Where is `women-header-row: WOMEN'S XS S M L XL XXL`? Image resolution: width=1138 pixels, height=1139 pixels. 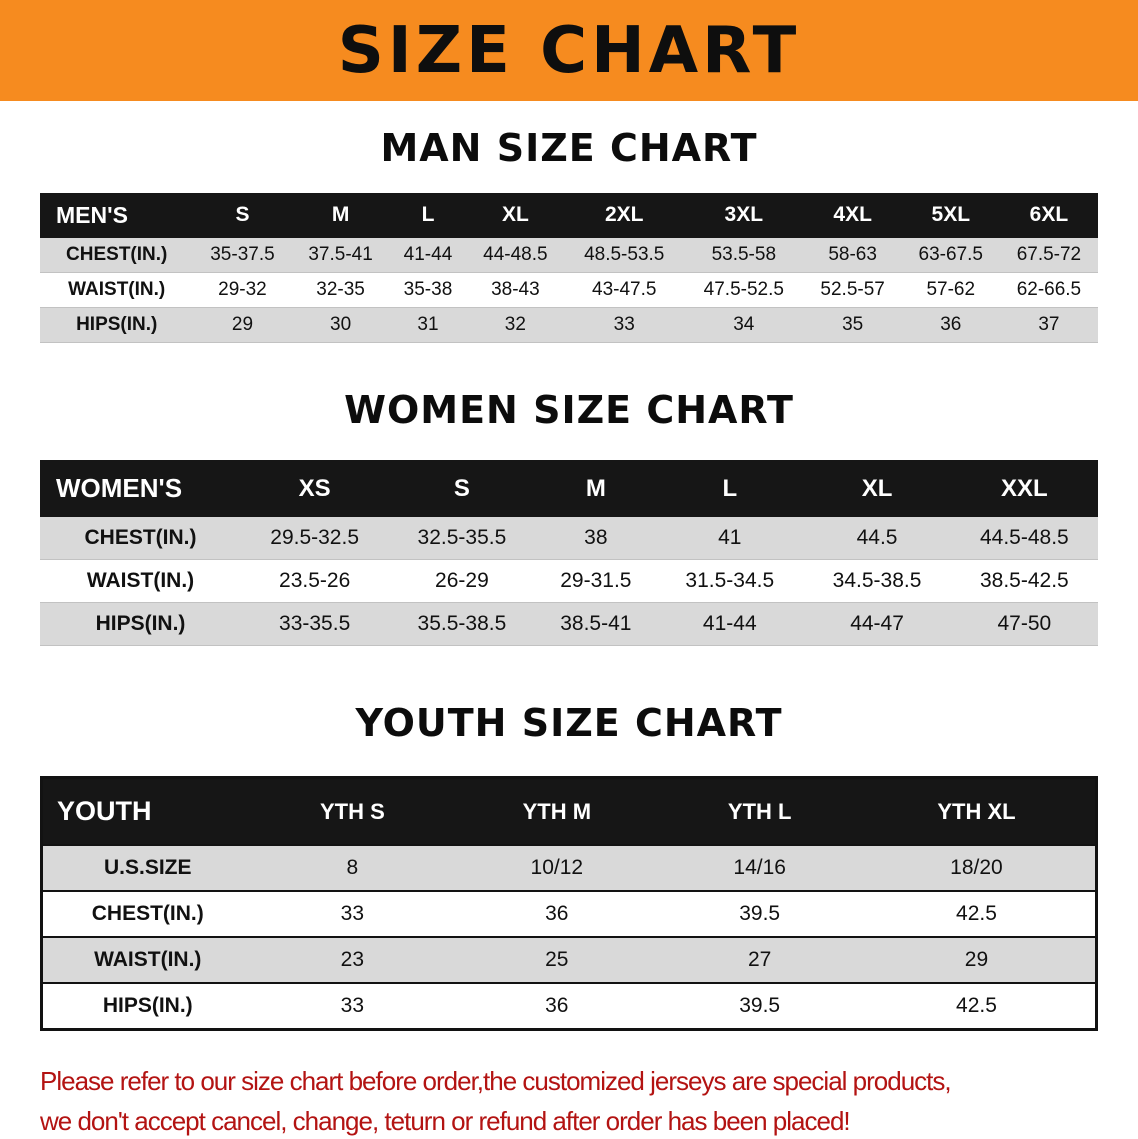 women-header-row: WOMEN'S XS S M L XL XXL is located at coordinates (569, 489).